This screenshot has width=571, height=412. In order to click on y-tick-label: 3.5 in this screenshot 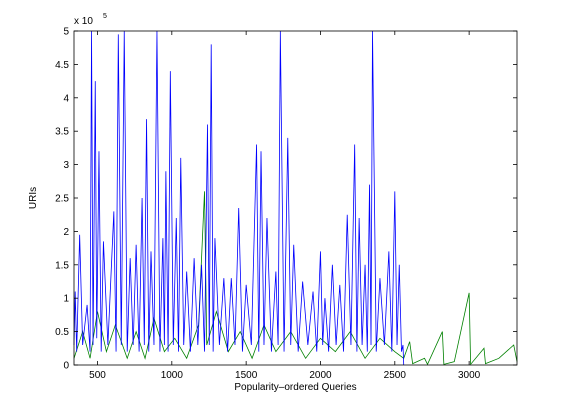, I will do `click(62, 132)`.